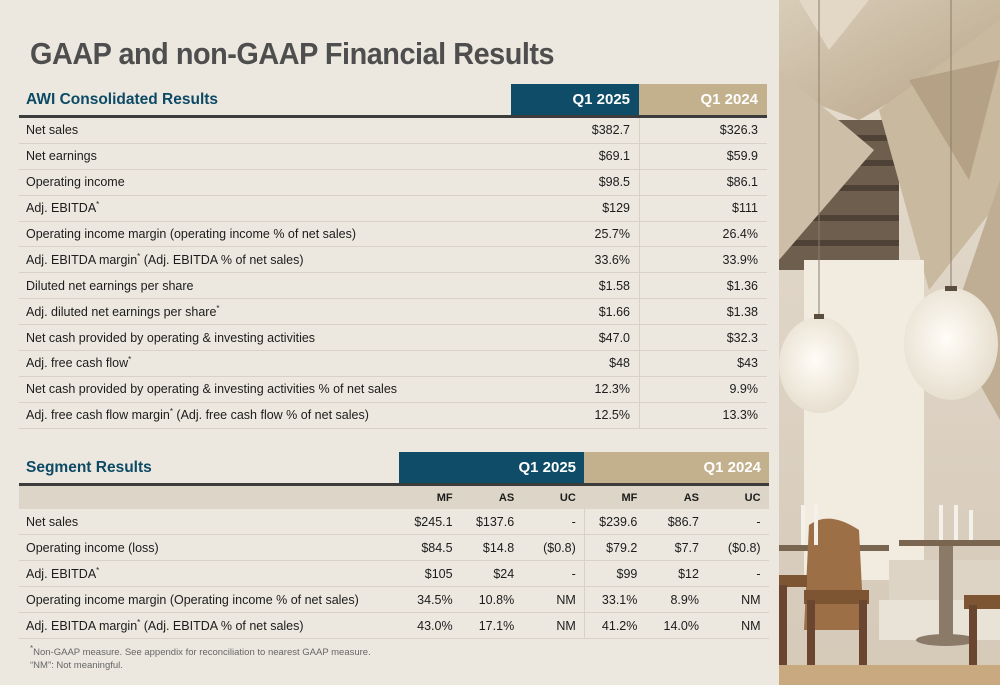 Image resolution: width=1000 pixels, height=685 pixels. What do you see at coordinates (703, 234) in the screenshot?
I see `value-q1-2024: 26.4%` at bounding box center [703, 234].